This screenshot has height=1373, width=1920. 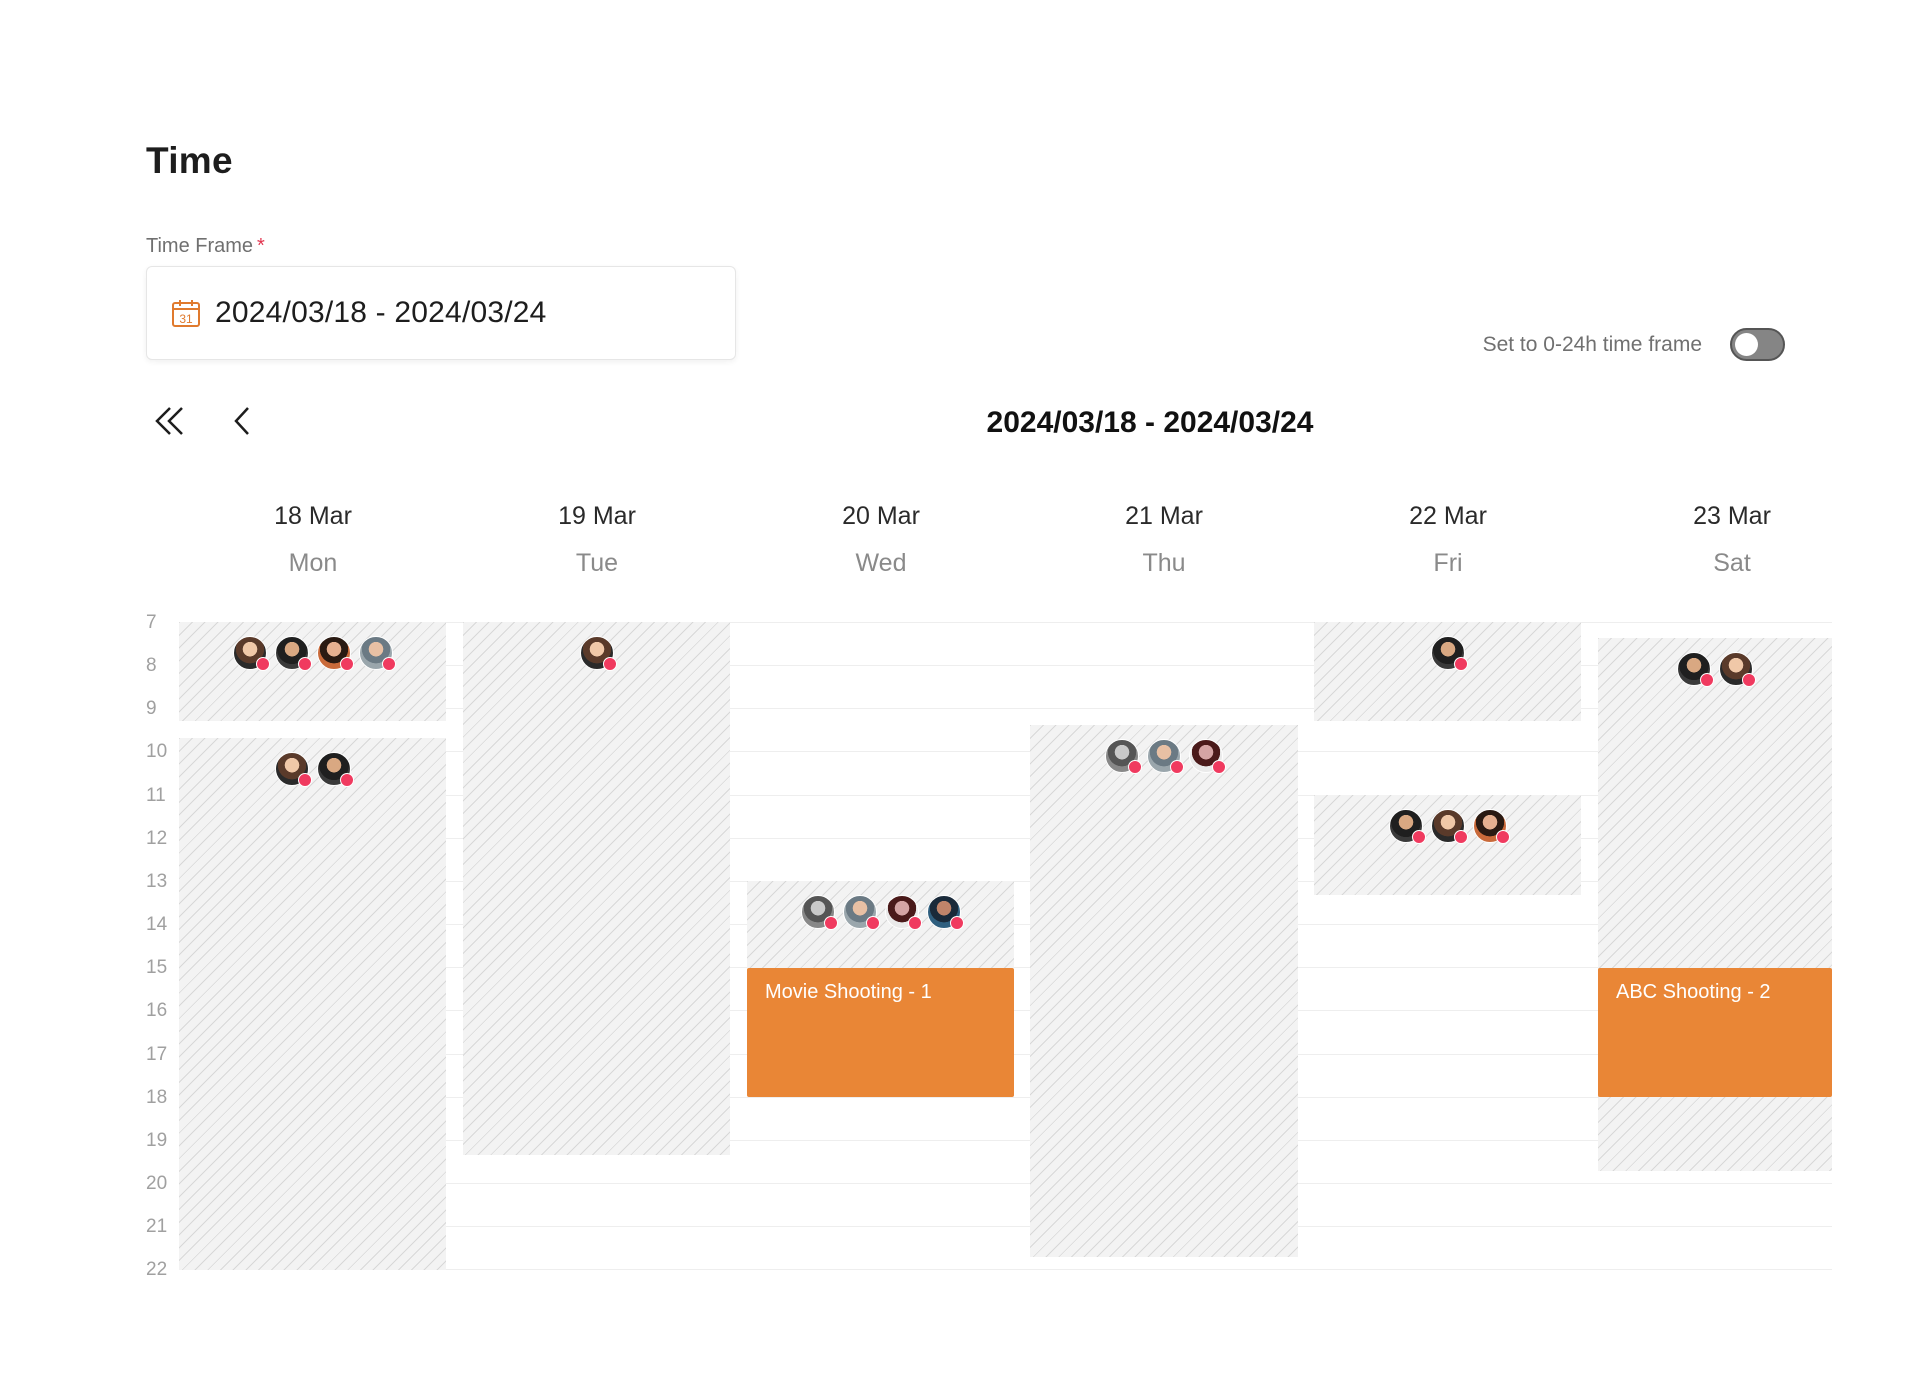 I want to click on event-card-abc-shooting: ABC Shooting - 2, so click(x=1715, y=1032).